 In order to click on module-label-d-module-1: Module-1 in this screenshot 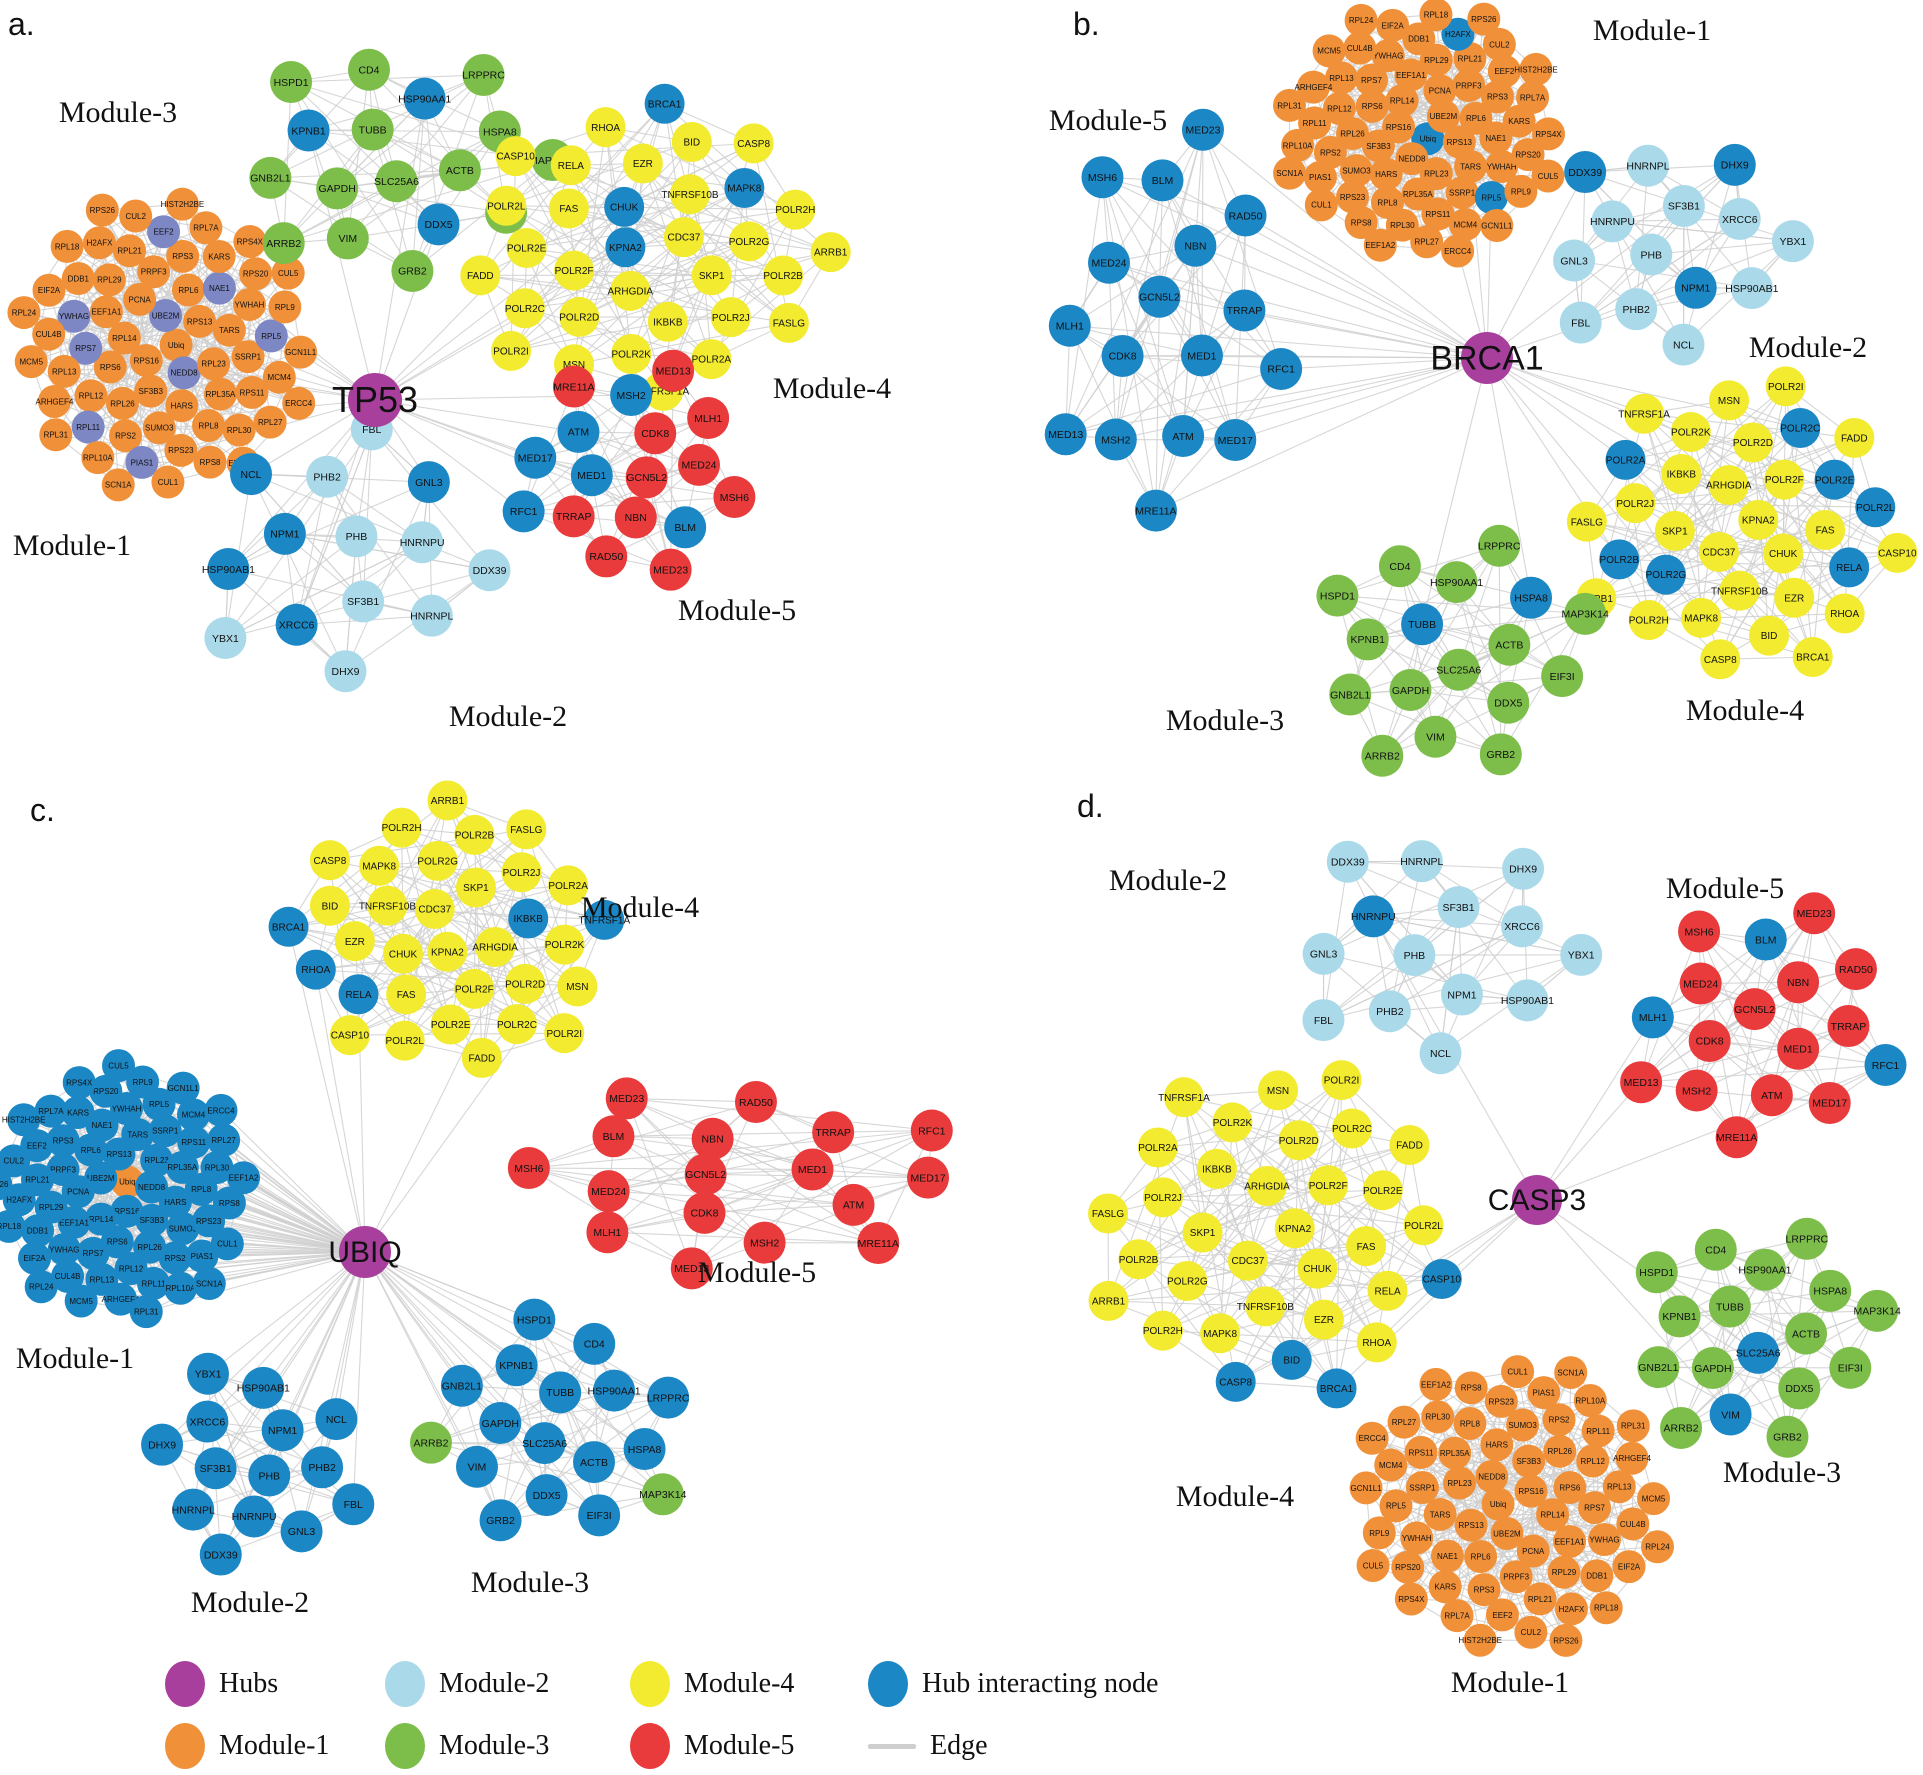, I will do `click(1510, 1682)`.